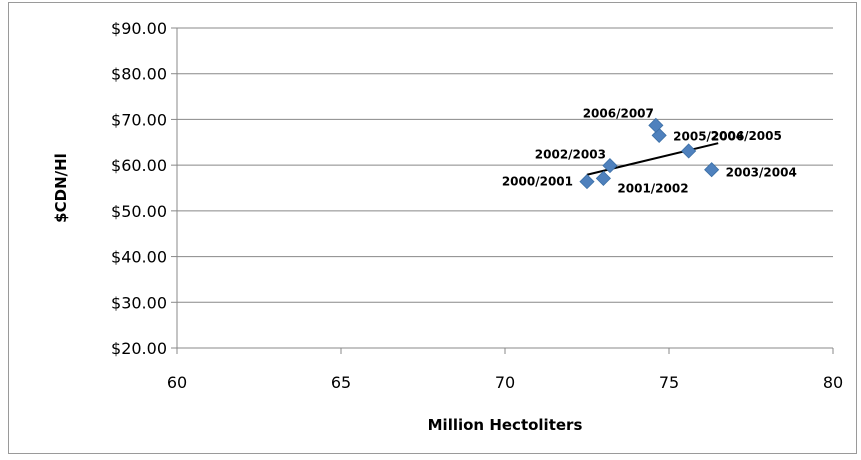 The image size is (861, 460). Describe the element at coordinates (833, 382) in the screenshot. I see `x-tick-label: 80` at that location.